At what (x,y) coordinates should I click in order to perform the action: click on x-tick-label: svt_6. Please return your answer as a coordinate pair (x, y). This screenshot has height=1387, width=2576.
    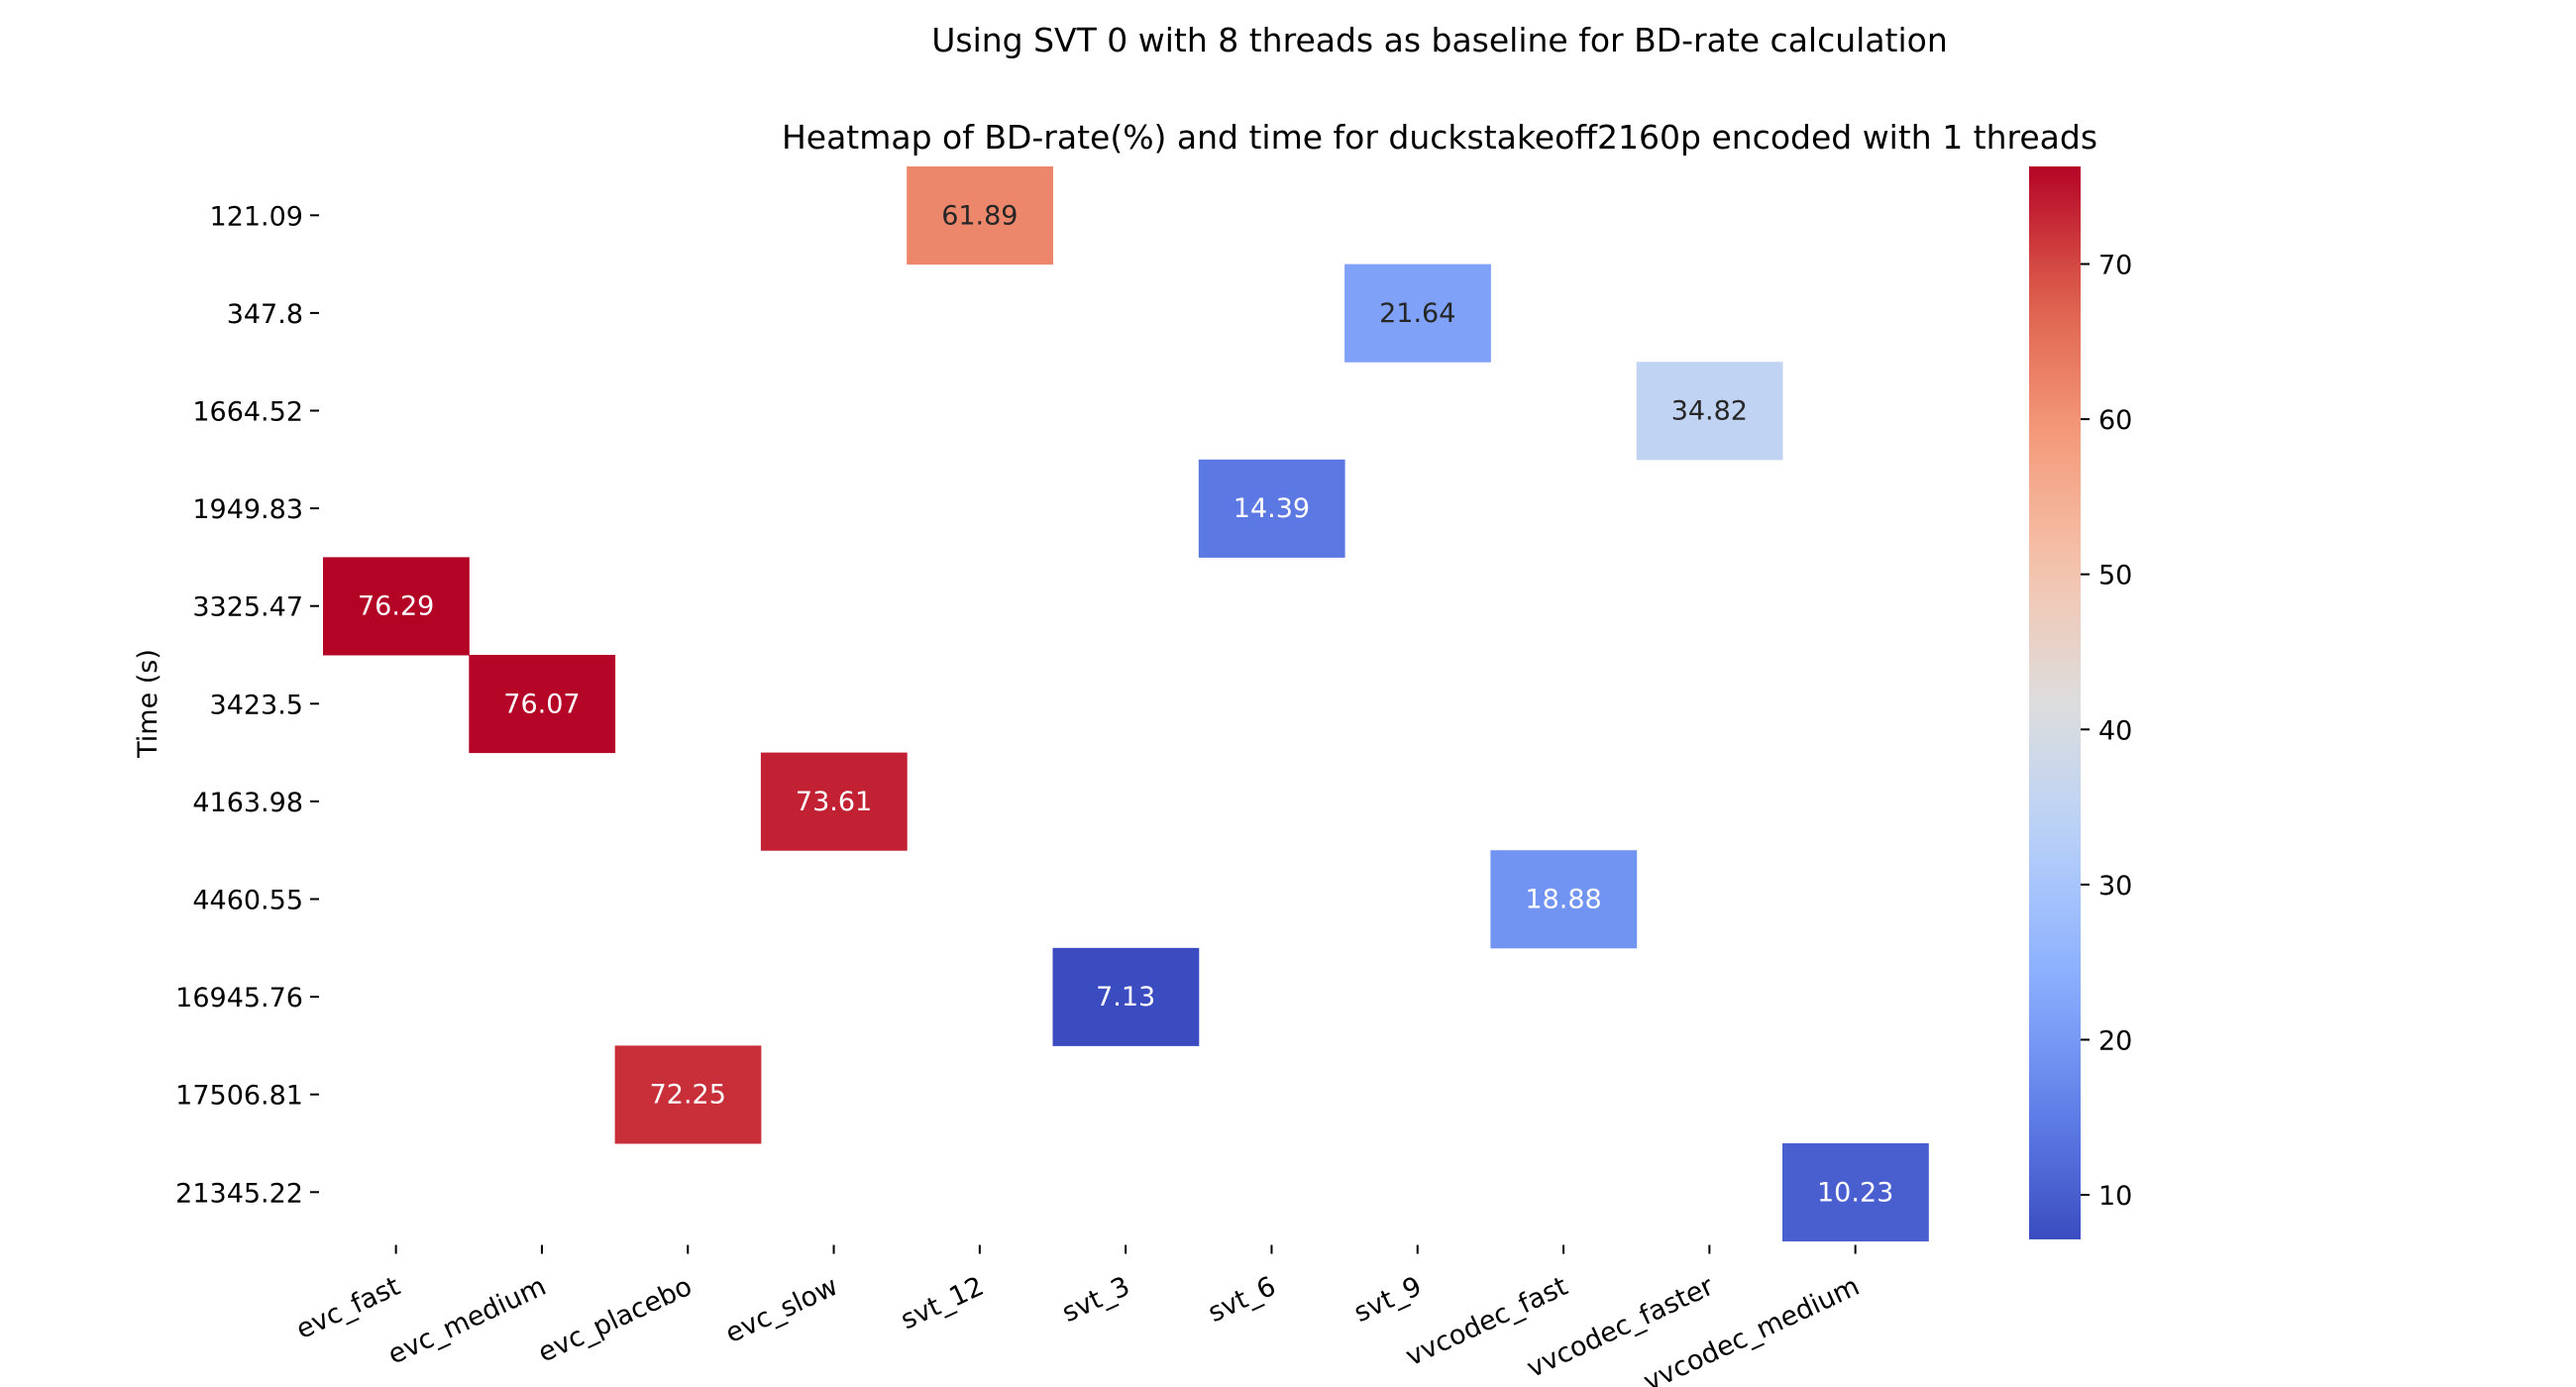
    Looking at the image, I should click on (1242, 1300).